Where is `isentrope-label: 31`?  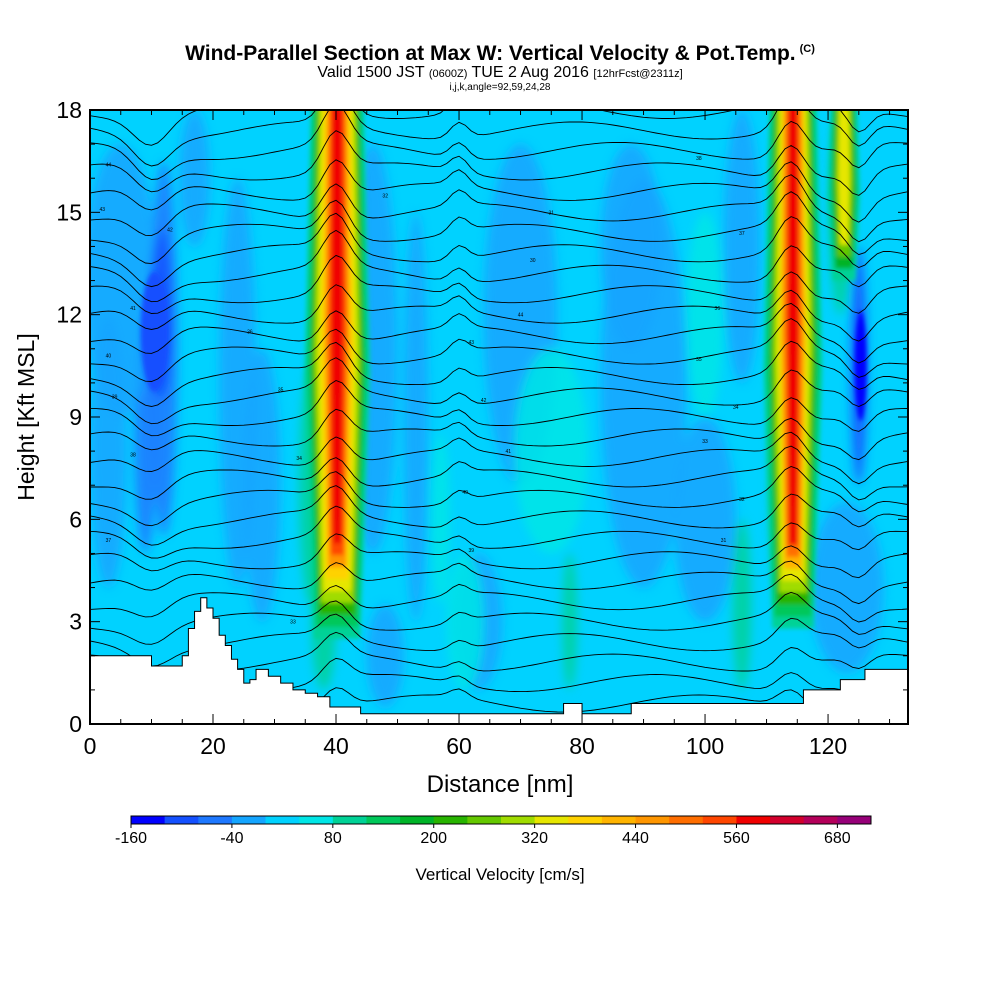 isentrope-label: 31 is located at coordinates (724, 541).